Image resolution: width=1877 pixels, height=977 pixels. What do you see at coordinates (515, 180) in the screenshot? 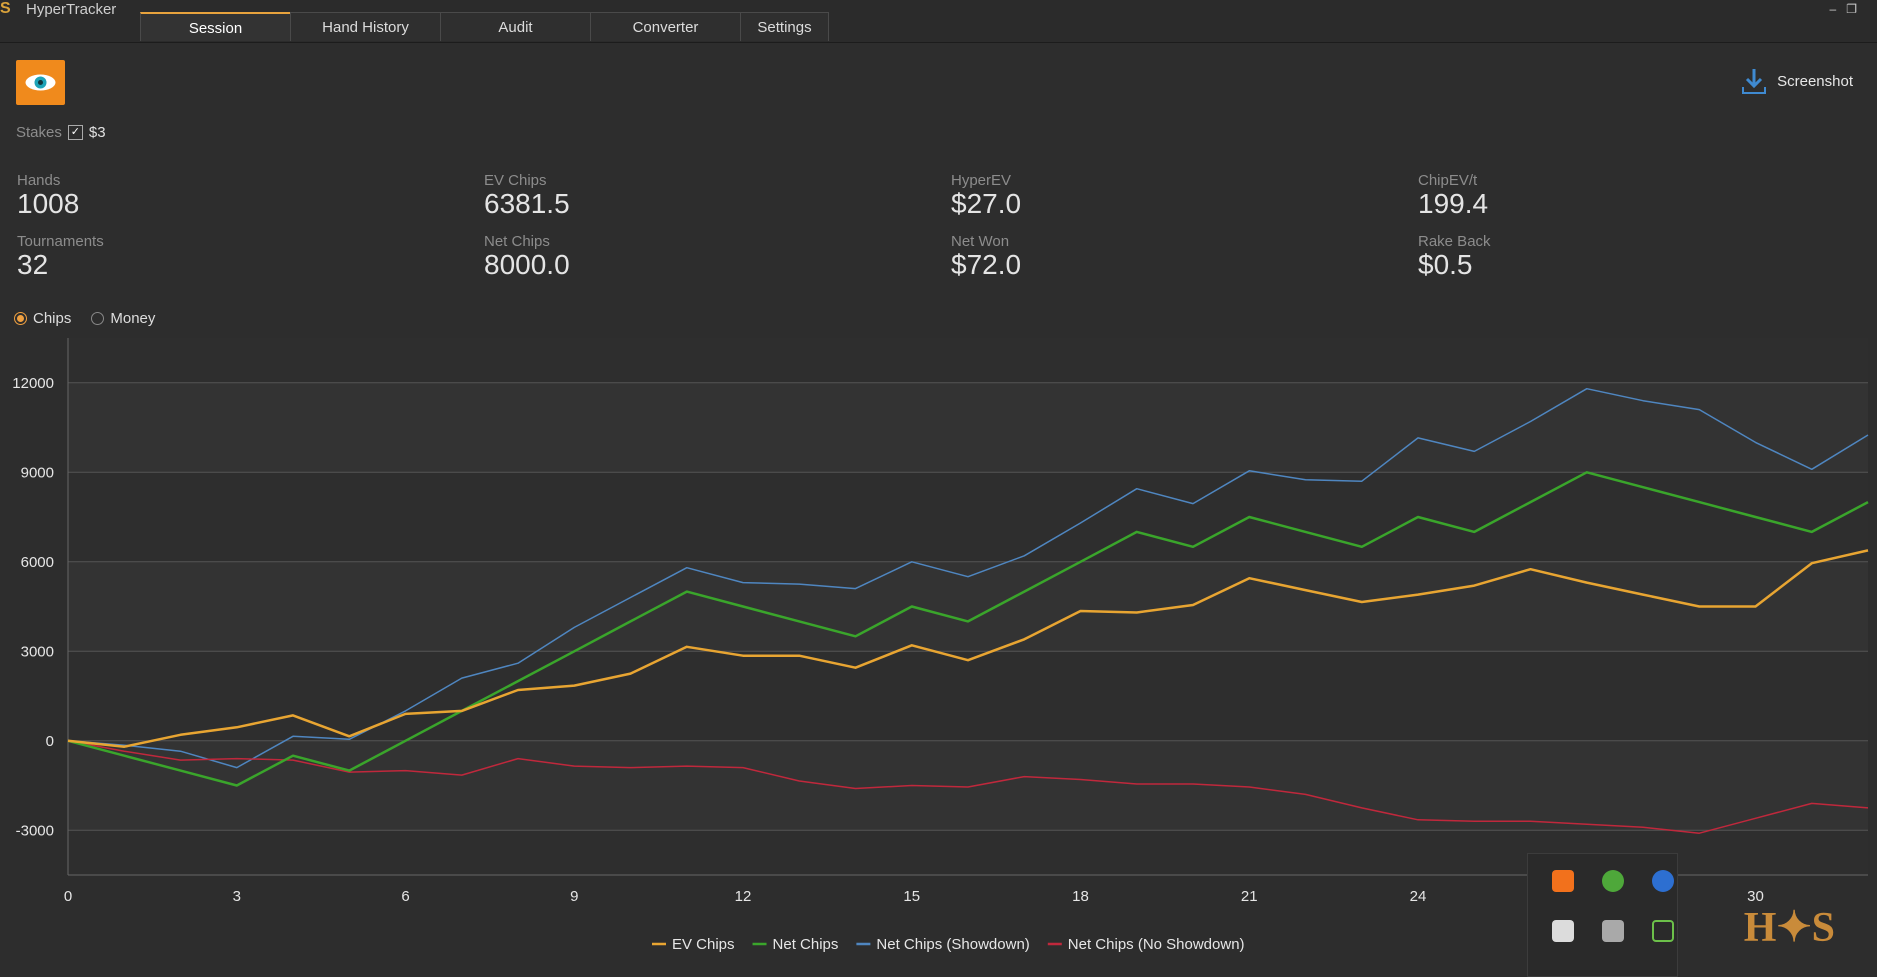
I see `stat-label: EV Chips` at bounding box center [515, 180].